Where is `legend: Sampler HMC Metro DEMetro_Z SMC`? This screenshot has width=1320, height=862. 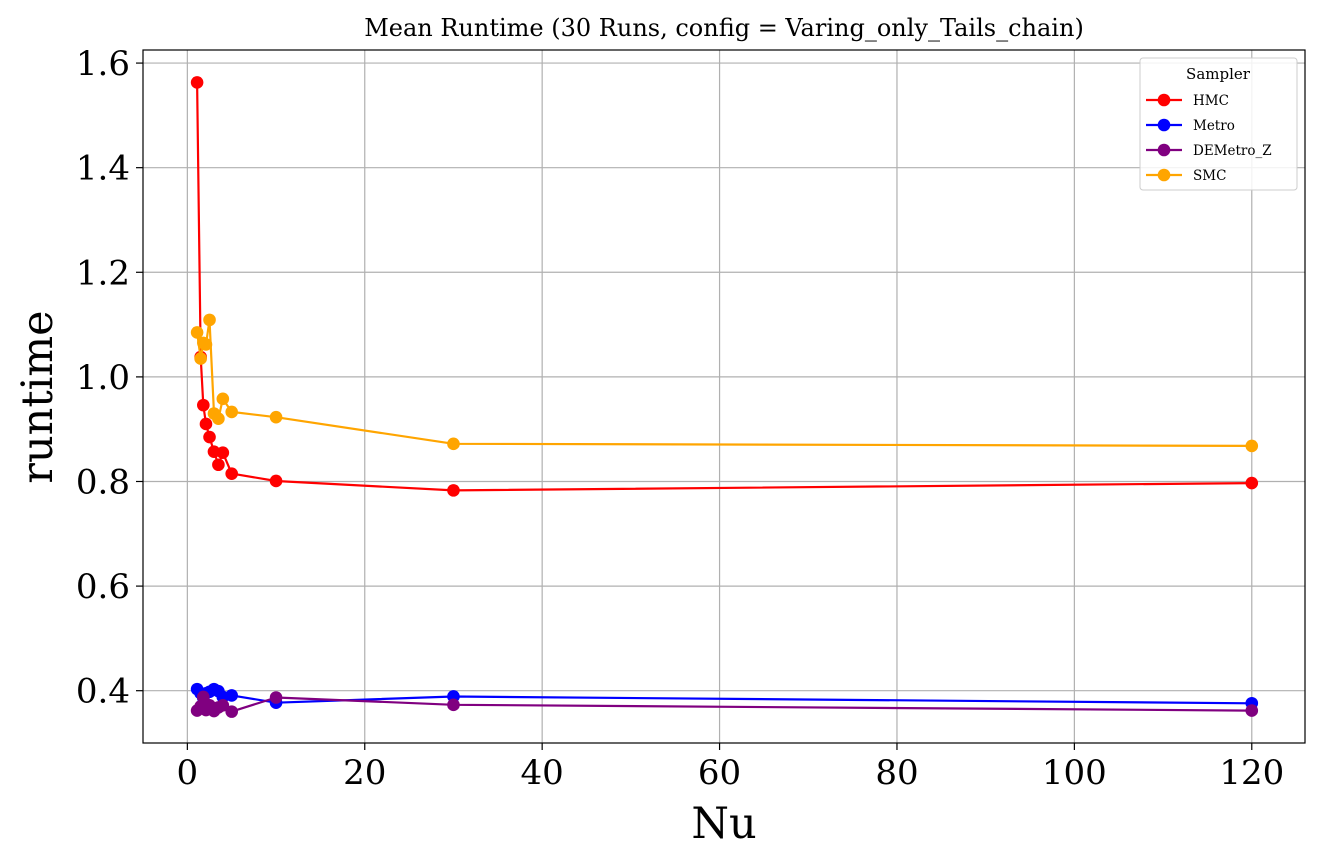
legend: Sampler HMC Metro DEMetro_Z SMC is located at coordinates (1218, 124).